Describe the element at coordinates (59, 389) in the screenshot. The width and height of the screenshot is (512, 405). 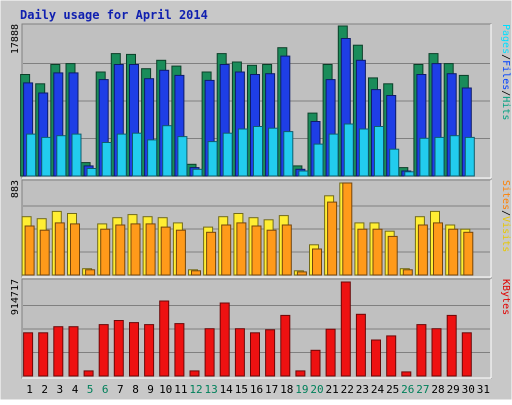
I see `x-tick-label: 3` at that location.